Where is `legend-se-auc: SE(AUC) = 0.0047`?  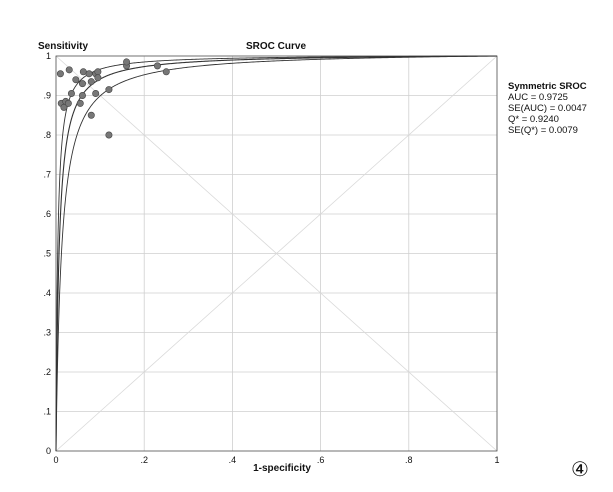 legend-se-auc: SE(AUC) = 0.0047 is located at coordinates (547, 108).